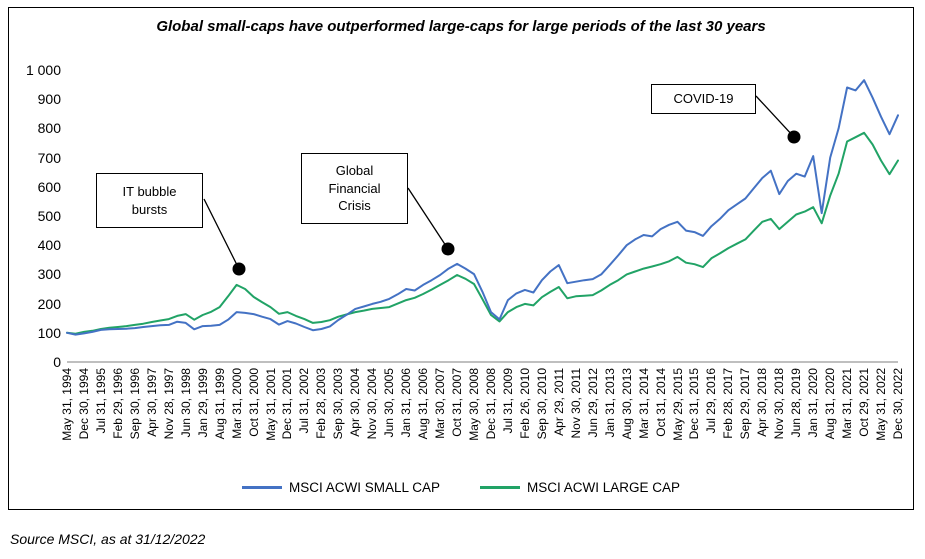  What do you see at coordinates (541, 404) in the screenshot?
I see `x-tick-label: Sep 30, 2010` at bounding box center [541, 404].